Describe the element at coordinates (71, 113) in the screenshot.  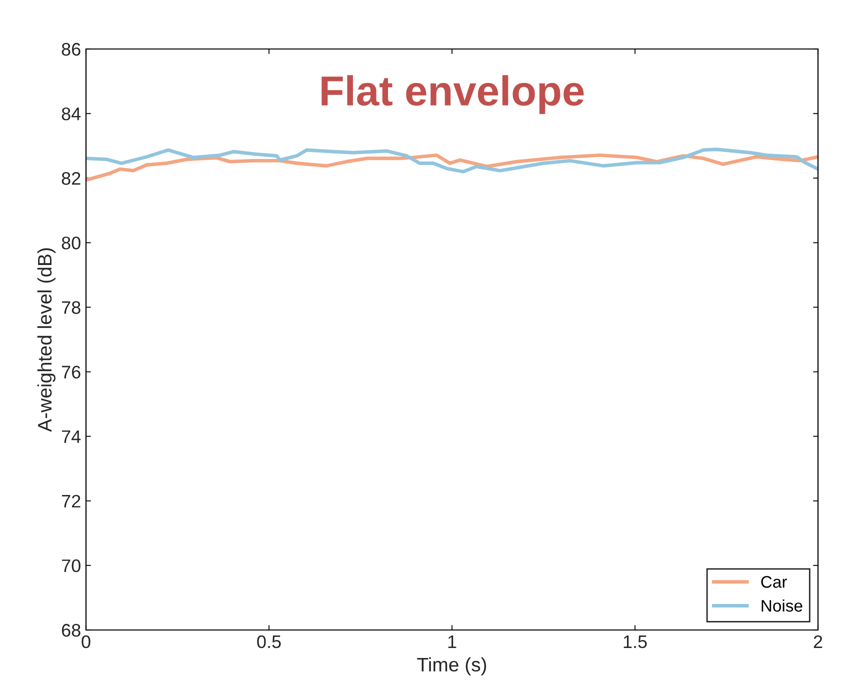
I see `y-tick-label: 84` at that location.